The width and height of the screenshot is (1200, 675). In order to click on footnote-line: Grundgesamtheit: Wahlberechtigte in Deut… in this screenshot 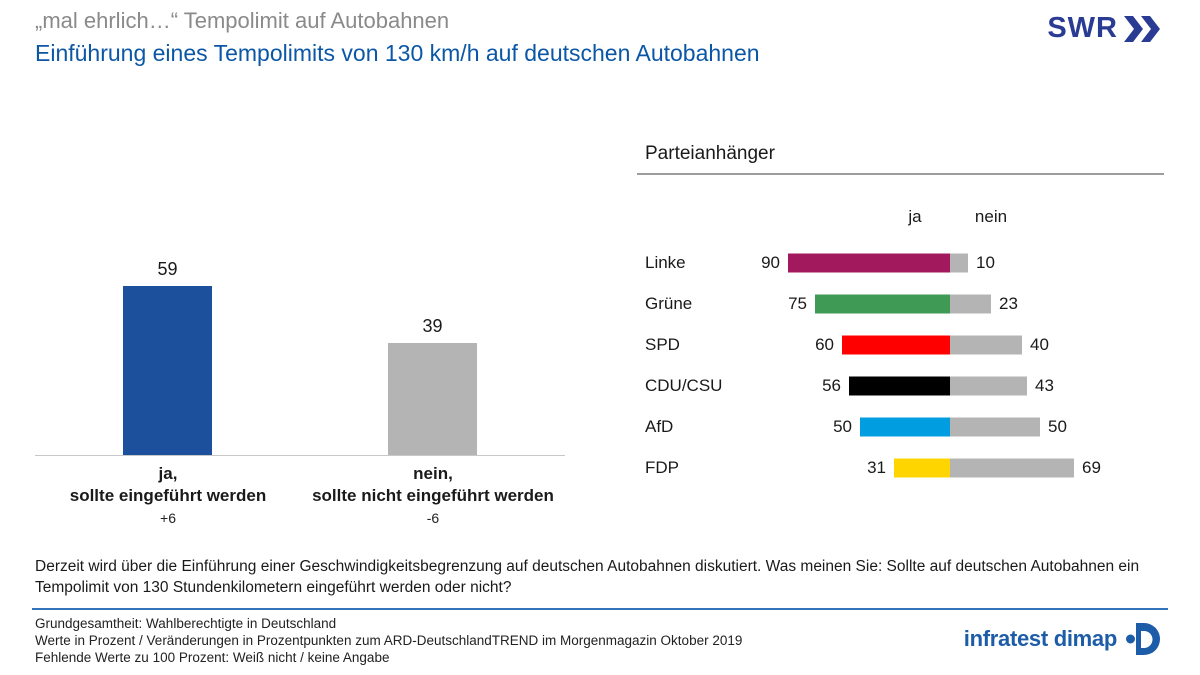, I will do `click(186, 623)`.